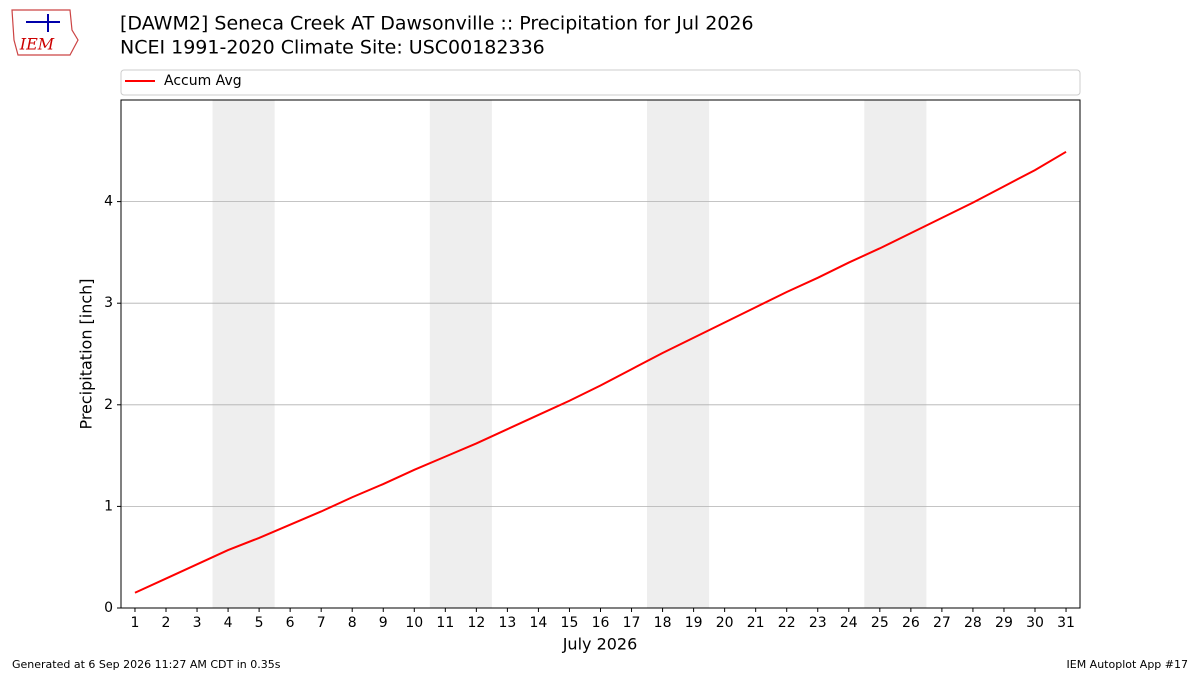 The width and height of the screenshot is (1200, 675). Describe the element at coordinates (600, 82) in the screenshot. I see `legend-box` at that location.